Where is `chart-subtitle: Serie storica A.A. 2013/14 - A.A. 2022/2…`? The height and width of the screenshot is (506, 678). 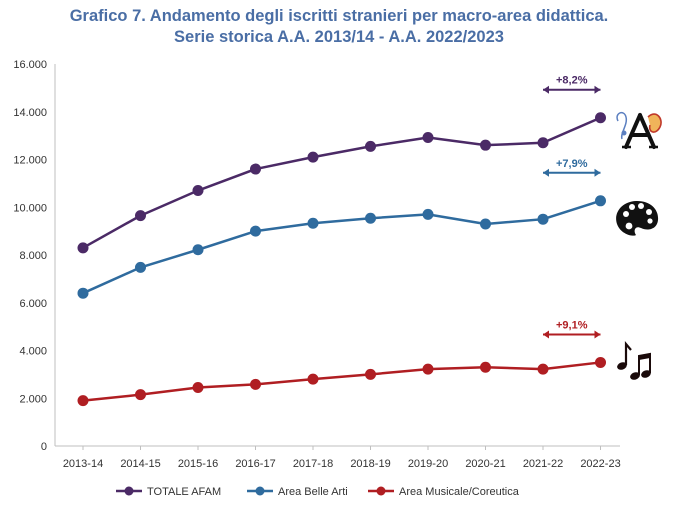
chart-subtitle: Serie storica A.A. 2013/14 - A.A. 2022/2… is located at coordinates (339, 37).